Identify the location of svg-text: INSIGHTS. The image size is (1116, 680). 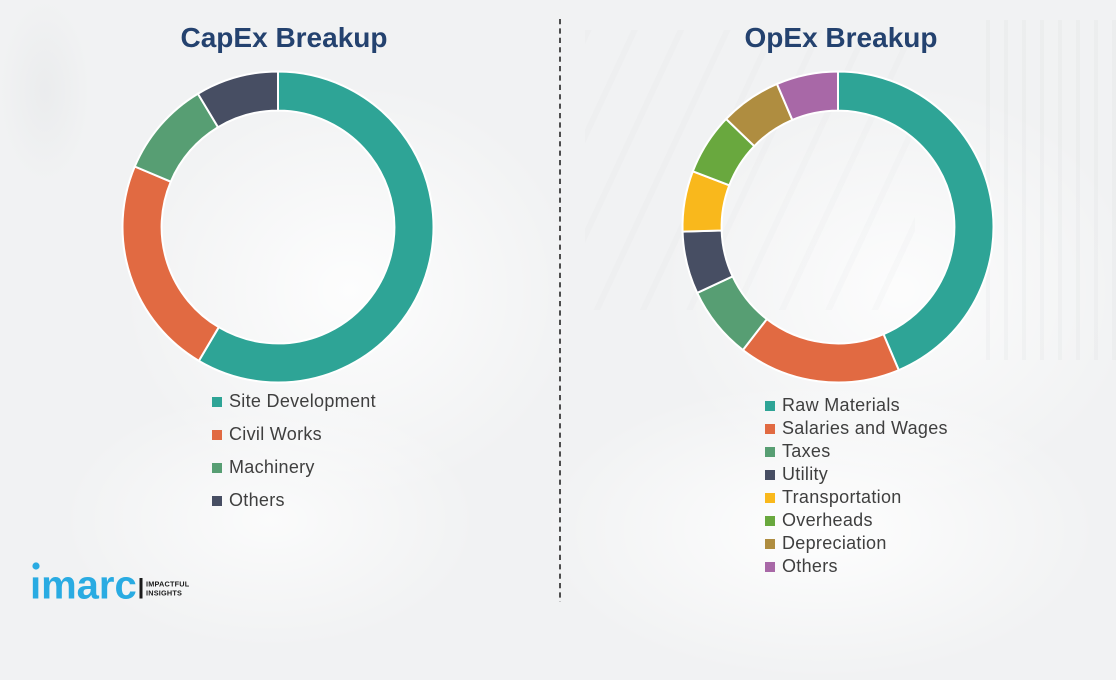
(164, 593).